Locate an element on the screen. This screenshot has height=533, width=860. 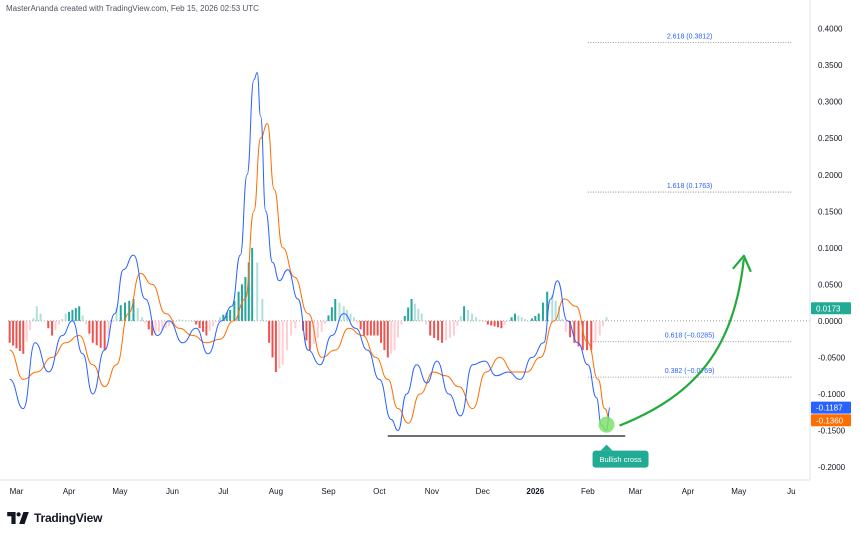
y-tick-label: 0.3500 is located at coordinates (830, 65).